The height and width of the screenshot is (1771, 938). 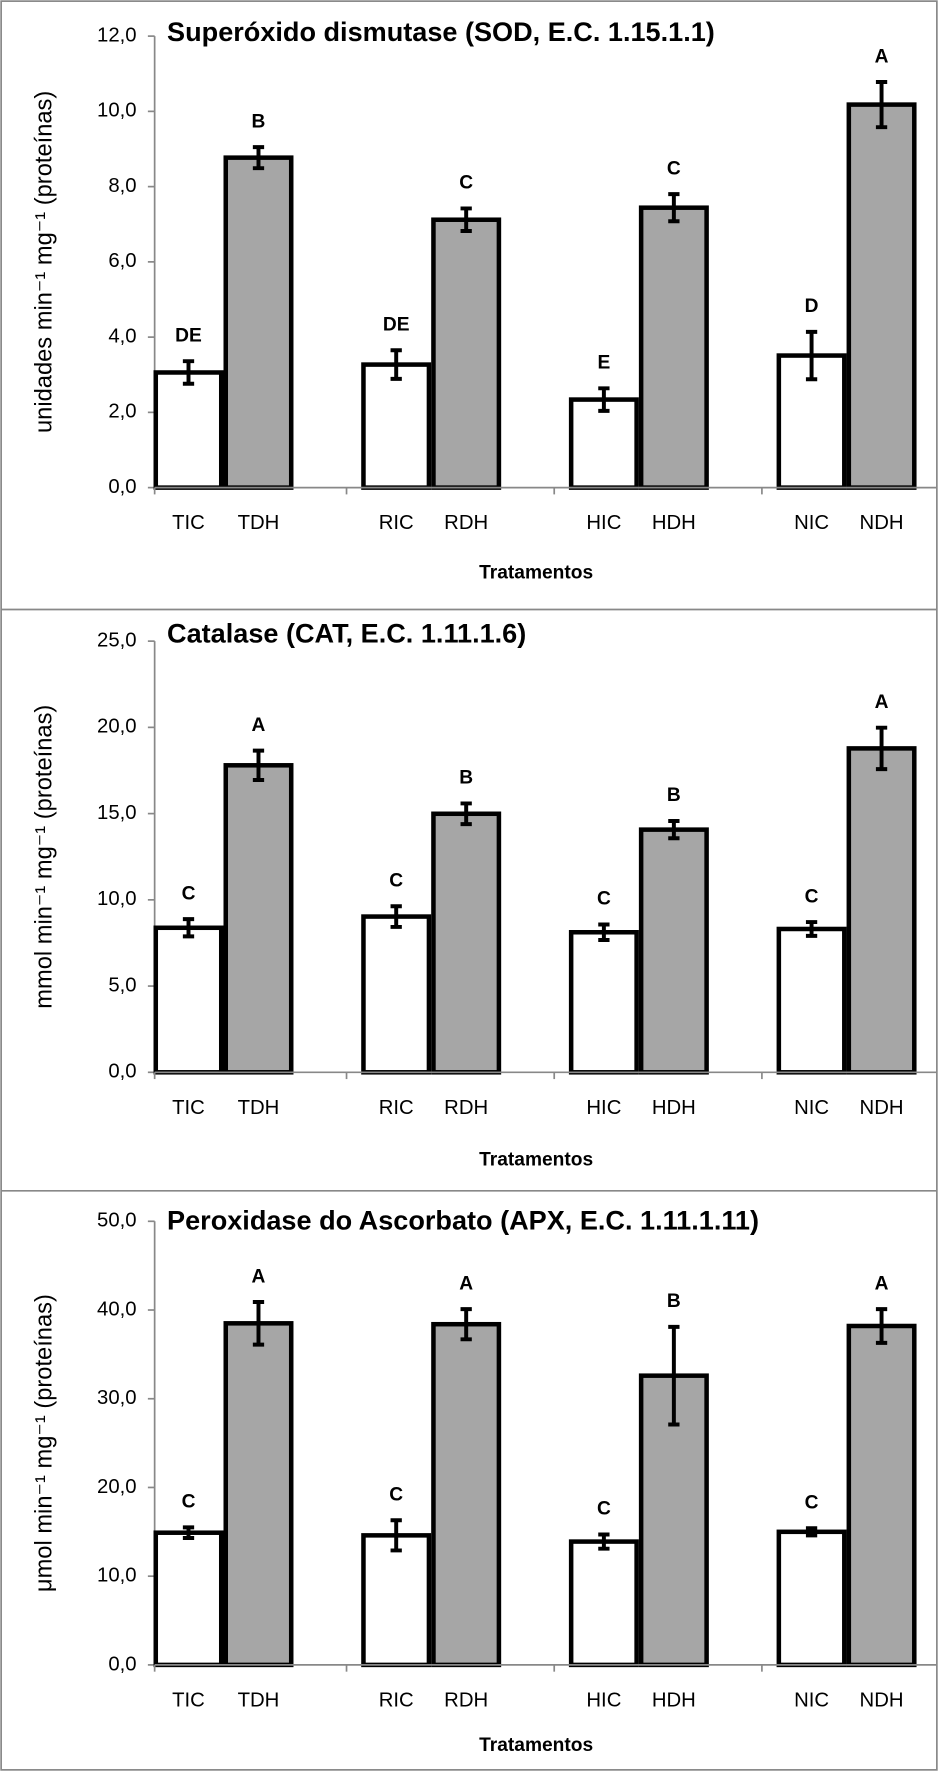 What do you see at coordinates (396, 1700) in the screenshot?
I see `x-tick-label: RIC` at bounding box center [396, 1700].